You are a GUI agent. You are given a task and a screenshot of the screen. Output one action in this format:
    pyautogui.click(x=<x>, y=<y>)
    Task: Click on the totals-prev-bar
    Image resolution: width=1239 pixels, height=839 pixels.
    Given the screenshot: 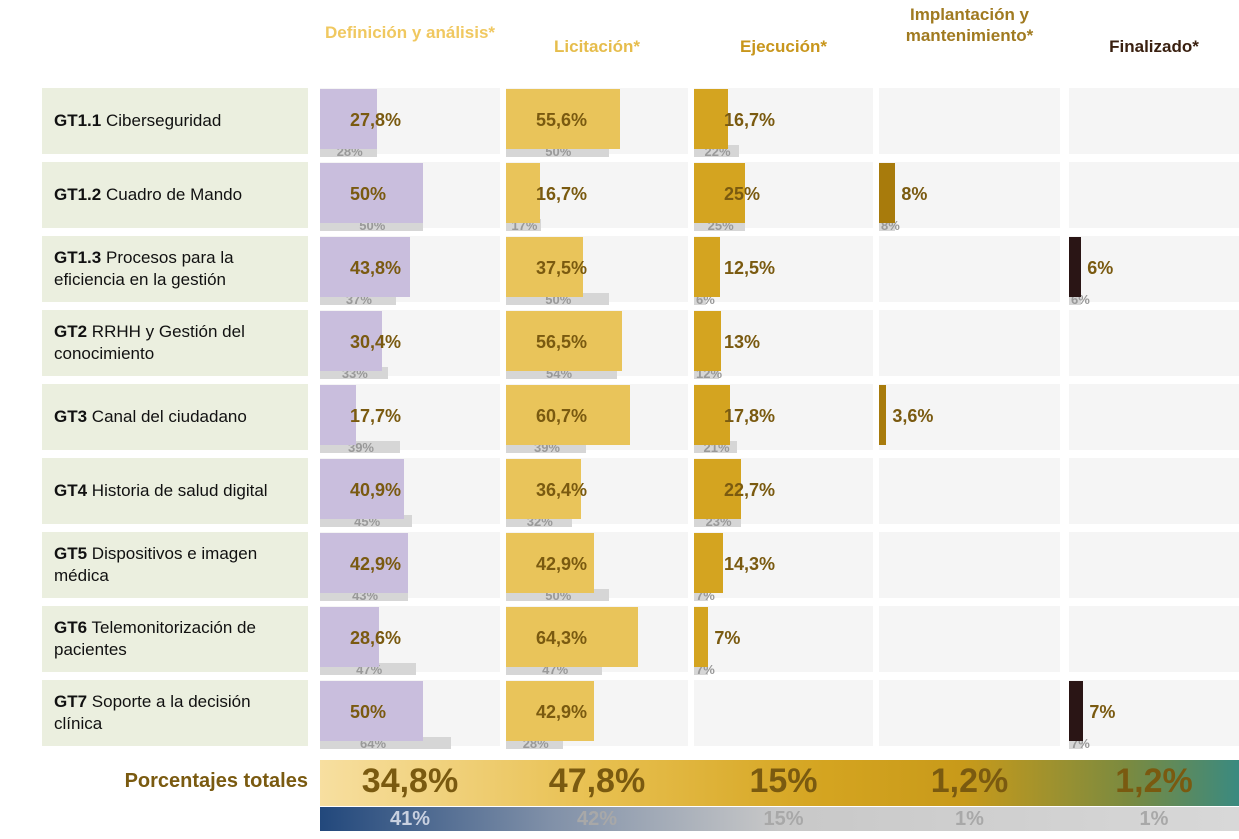 What is the action you would take?
    pyautogui.click(x=779, y=819)
    